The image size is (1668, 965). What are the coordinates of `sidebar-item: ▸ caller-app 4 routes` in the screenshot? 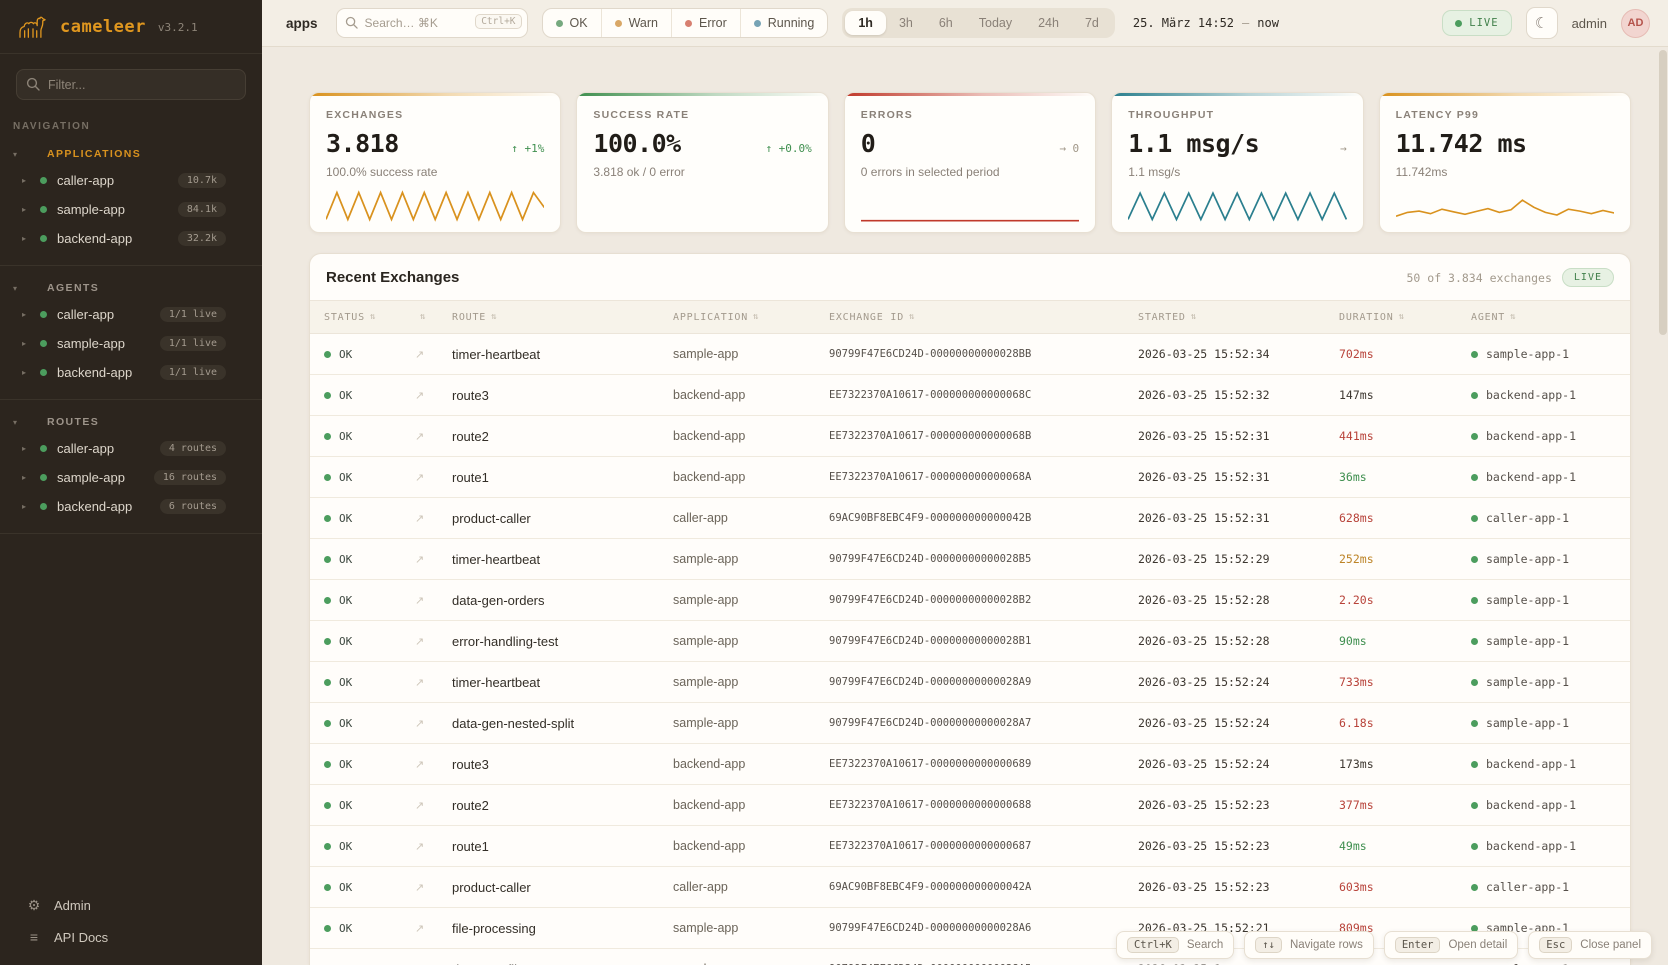 It's located at (131, 448).